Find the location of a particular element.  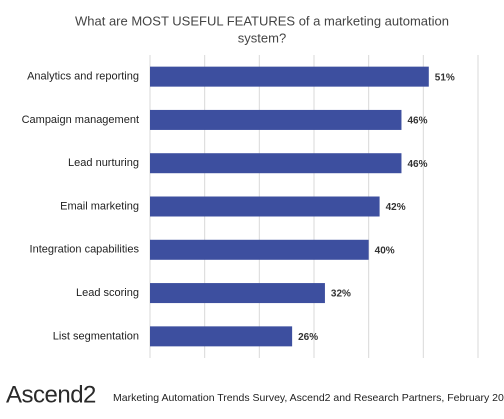

logo: Ascend2 is located at coordinates (51, 394).